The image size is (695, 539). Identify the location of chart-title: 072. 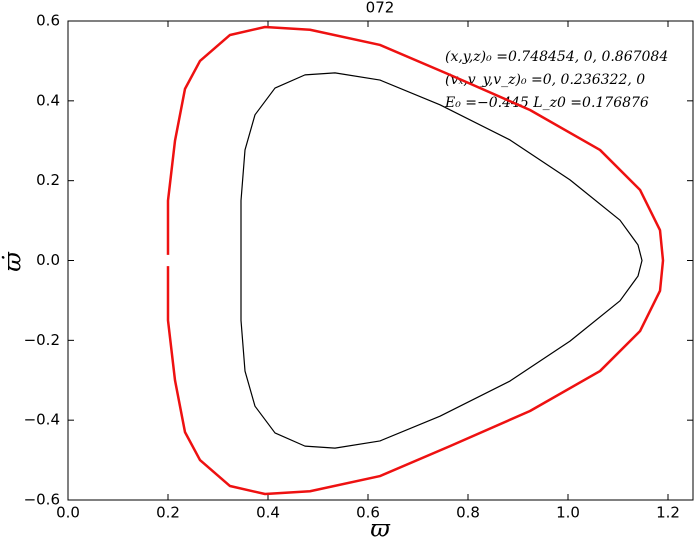
(380, 8).